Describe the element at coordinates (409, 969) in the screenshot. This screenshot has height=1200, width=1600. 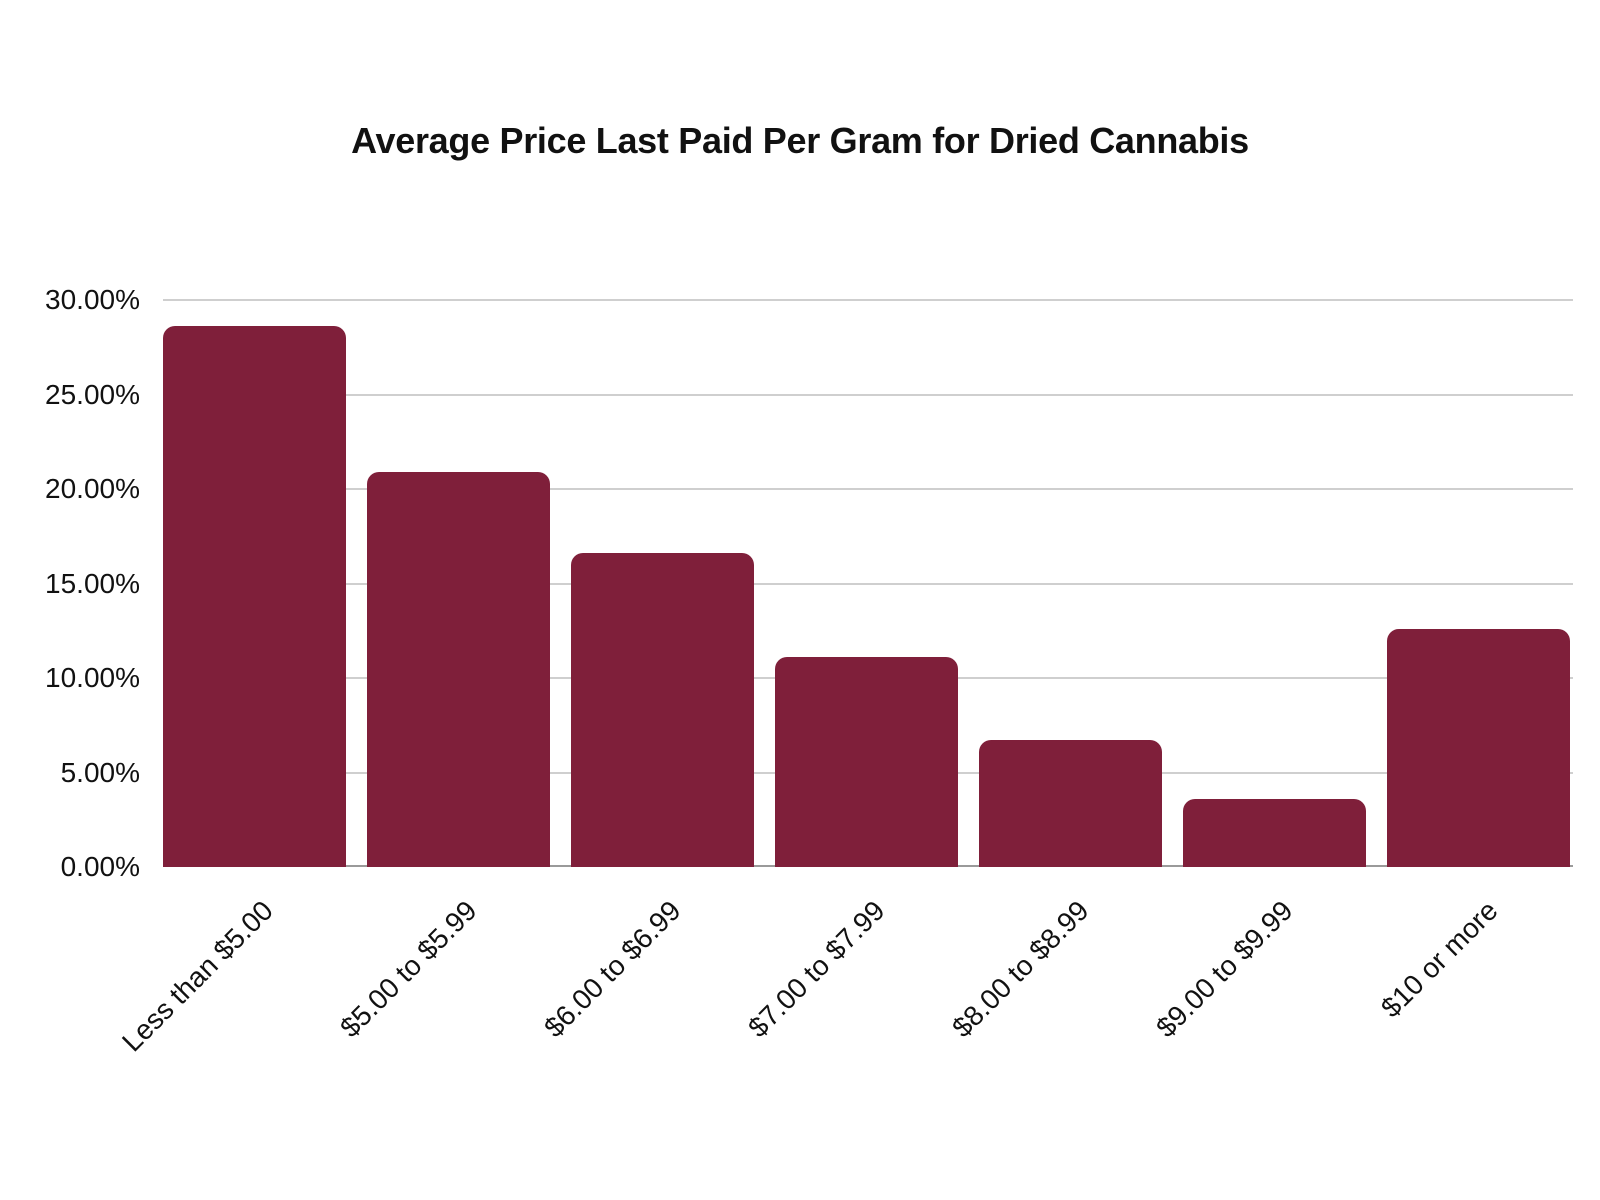
I see `x-tick-label: $5.00 to $5.99` at that location.